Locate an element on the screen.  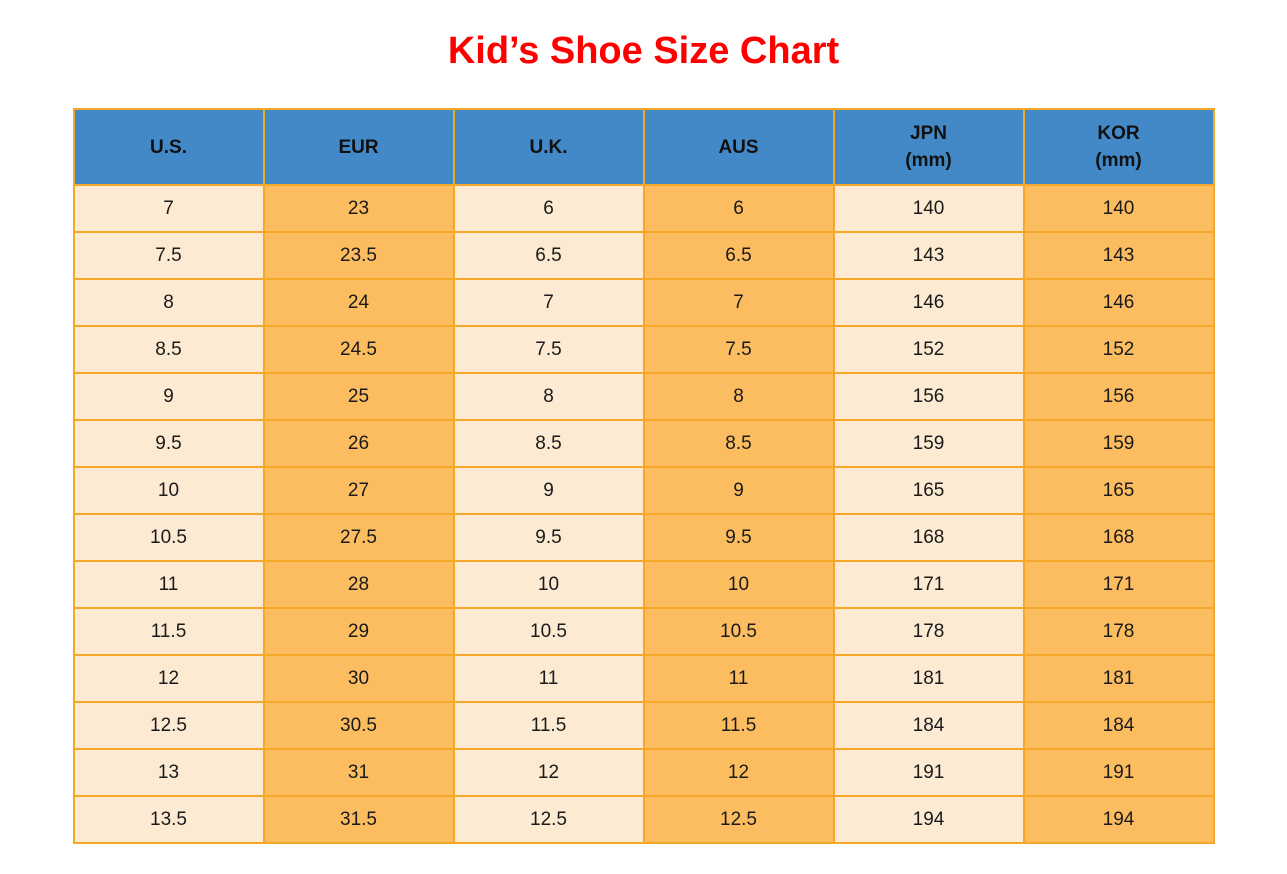
column-header-label: U.S. is located at coordinates (168, 147).